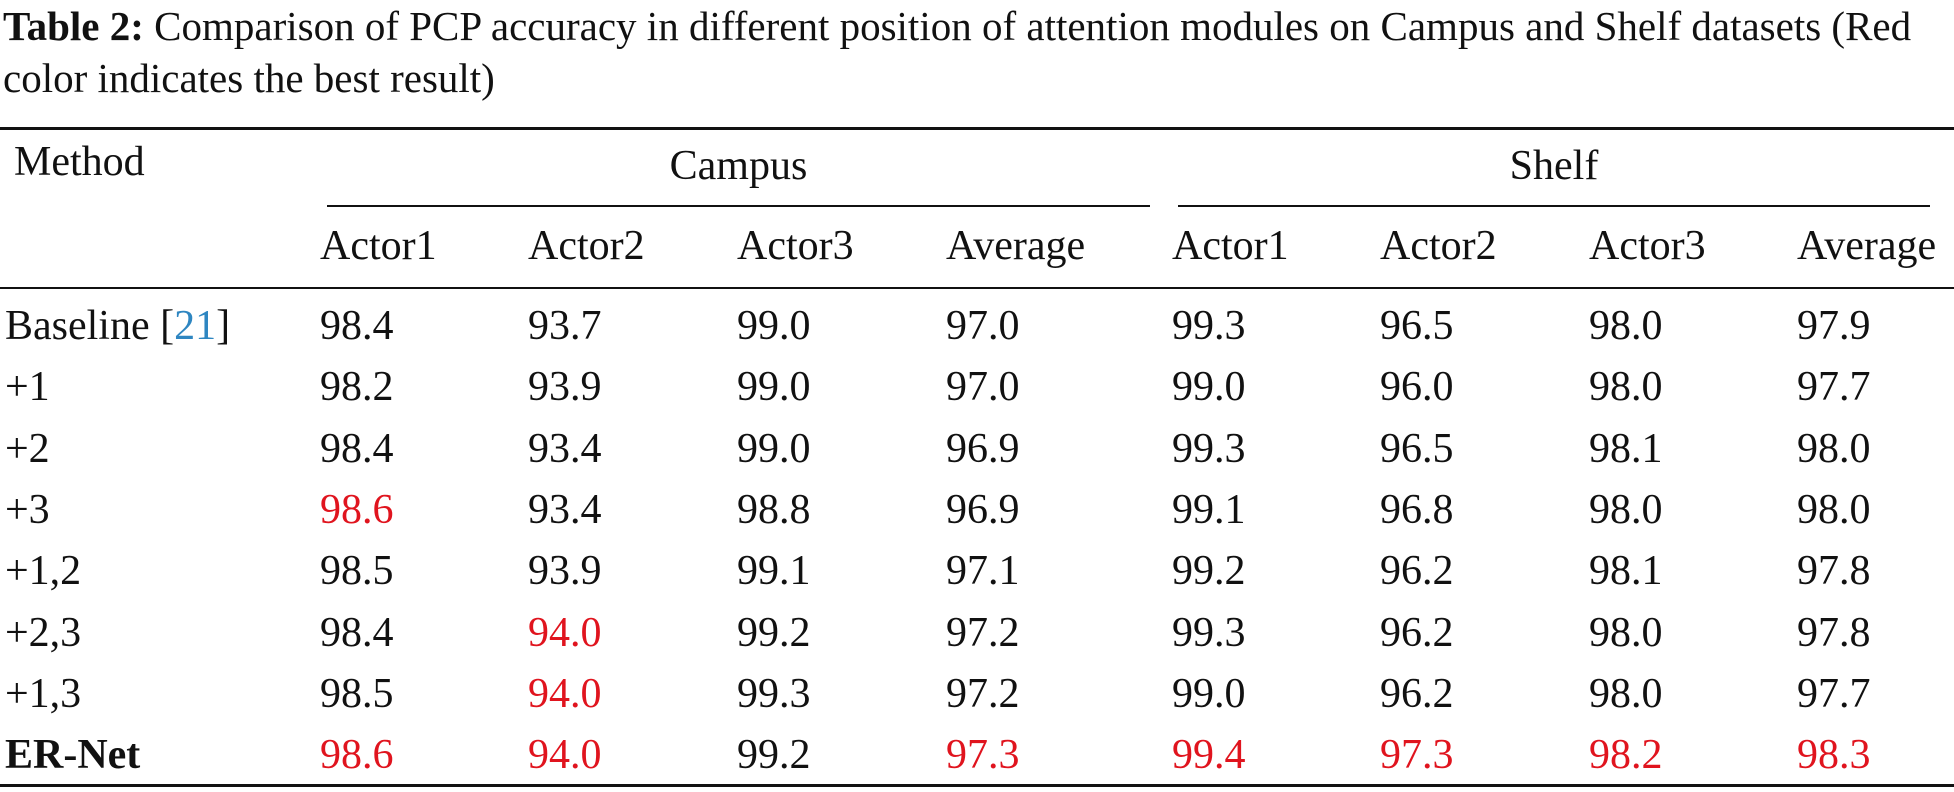 The height and width of the screenshot is (792, 1954). I want to click on shelf-group-header: Shelf, so click(1554, 166).